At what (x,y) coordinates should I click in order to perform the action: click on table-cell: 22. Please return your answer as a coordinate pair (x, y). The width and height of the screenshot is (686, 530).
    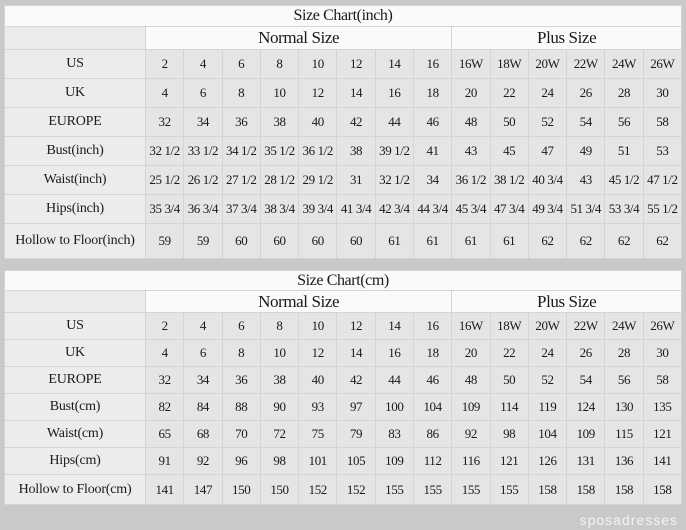
    Looking at the image, I should click on (509, 353).